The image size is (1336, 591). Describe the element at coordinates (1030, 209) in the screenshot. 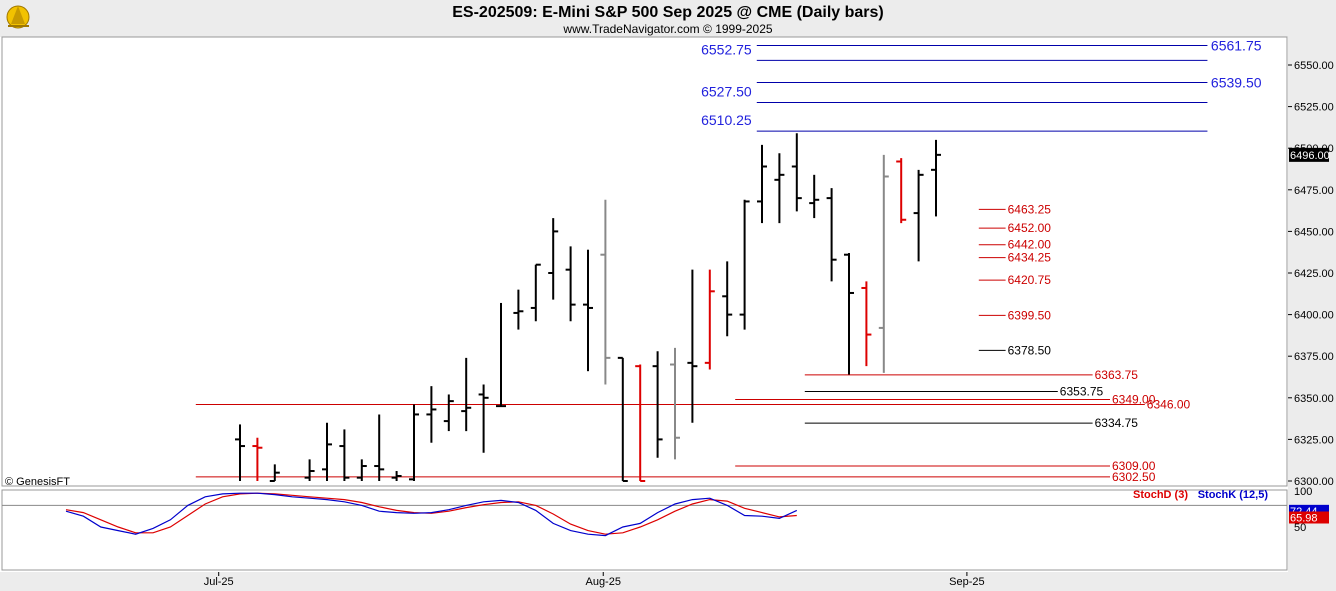

I see `level-label: 6463.25` at that location.